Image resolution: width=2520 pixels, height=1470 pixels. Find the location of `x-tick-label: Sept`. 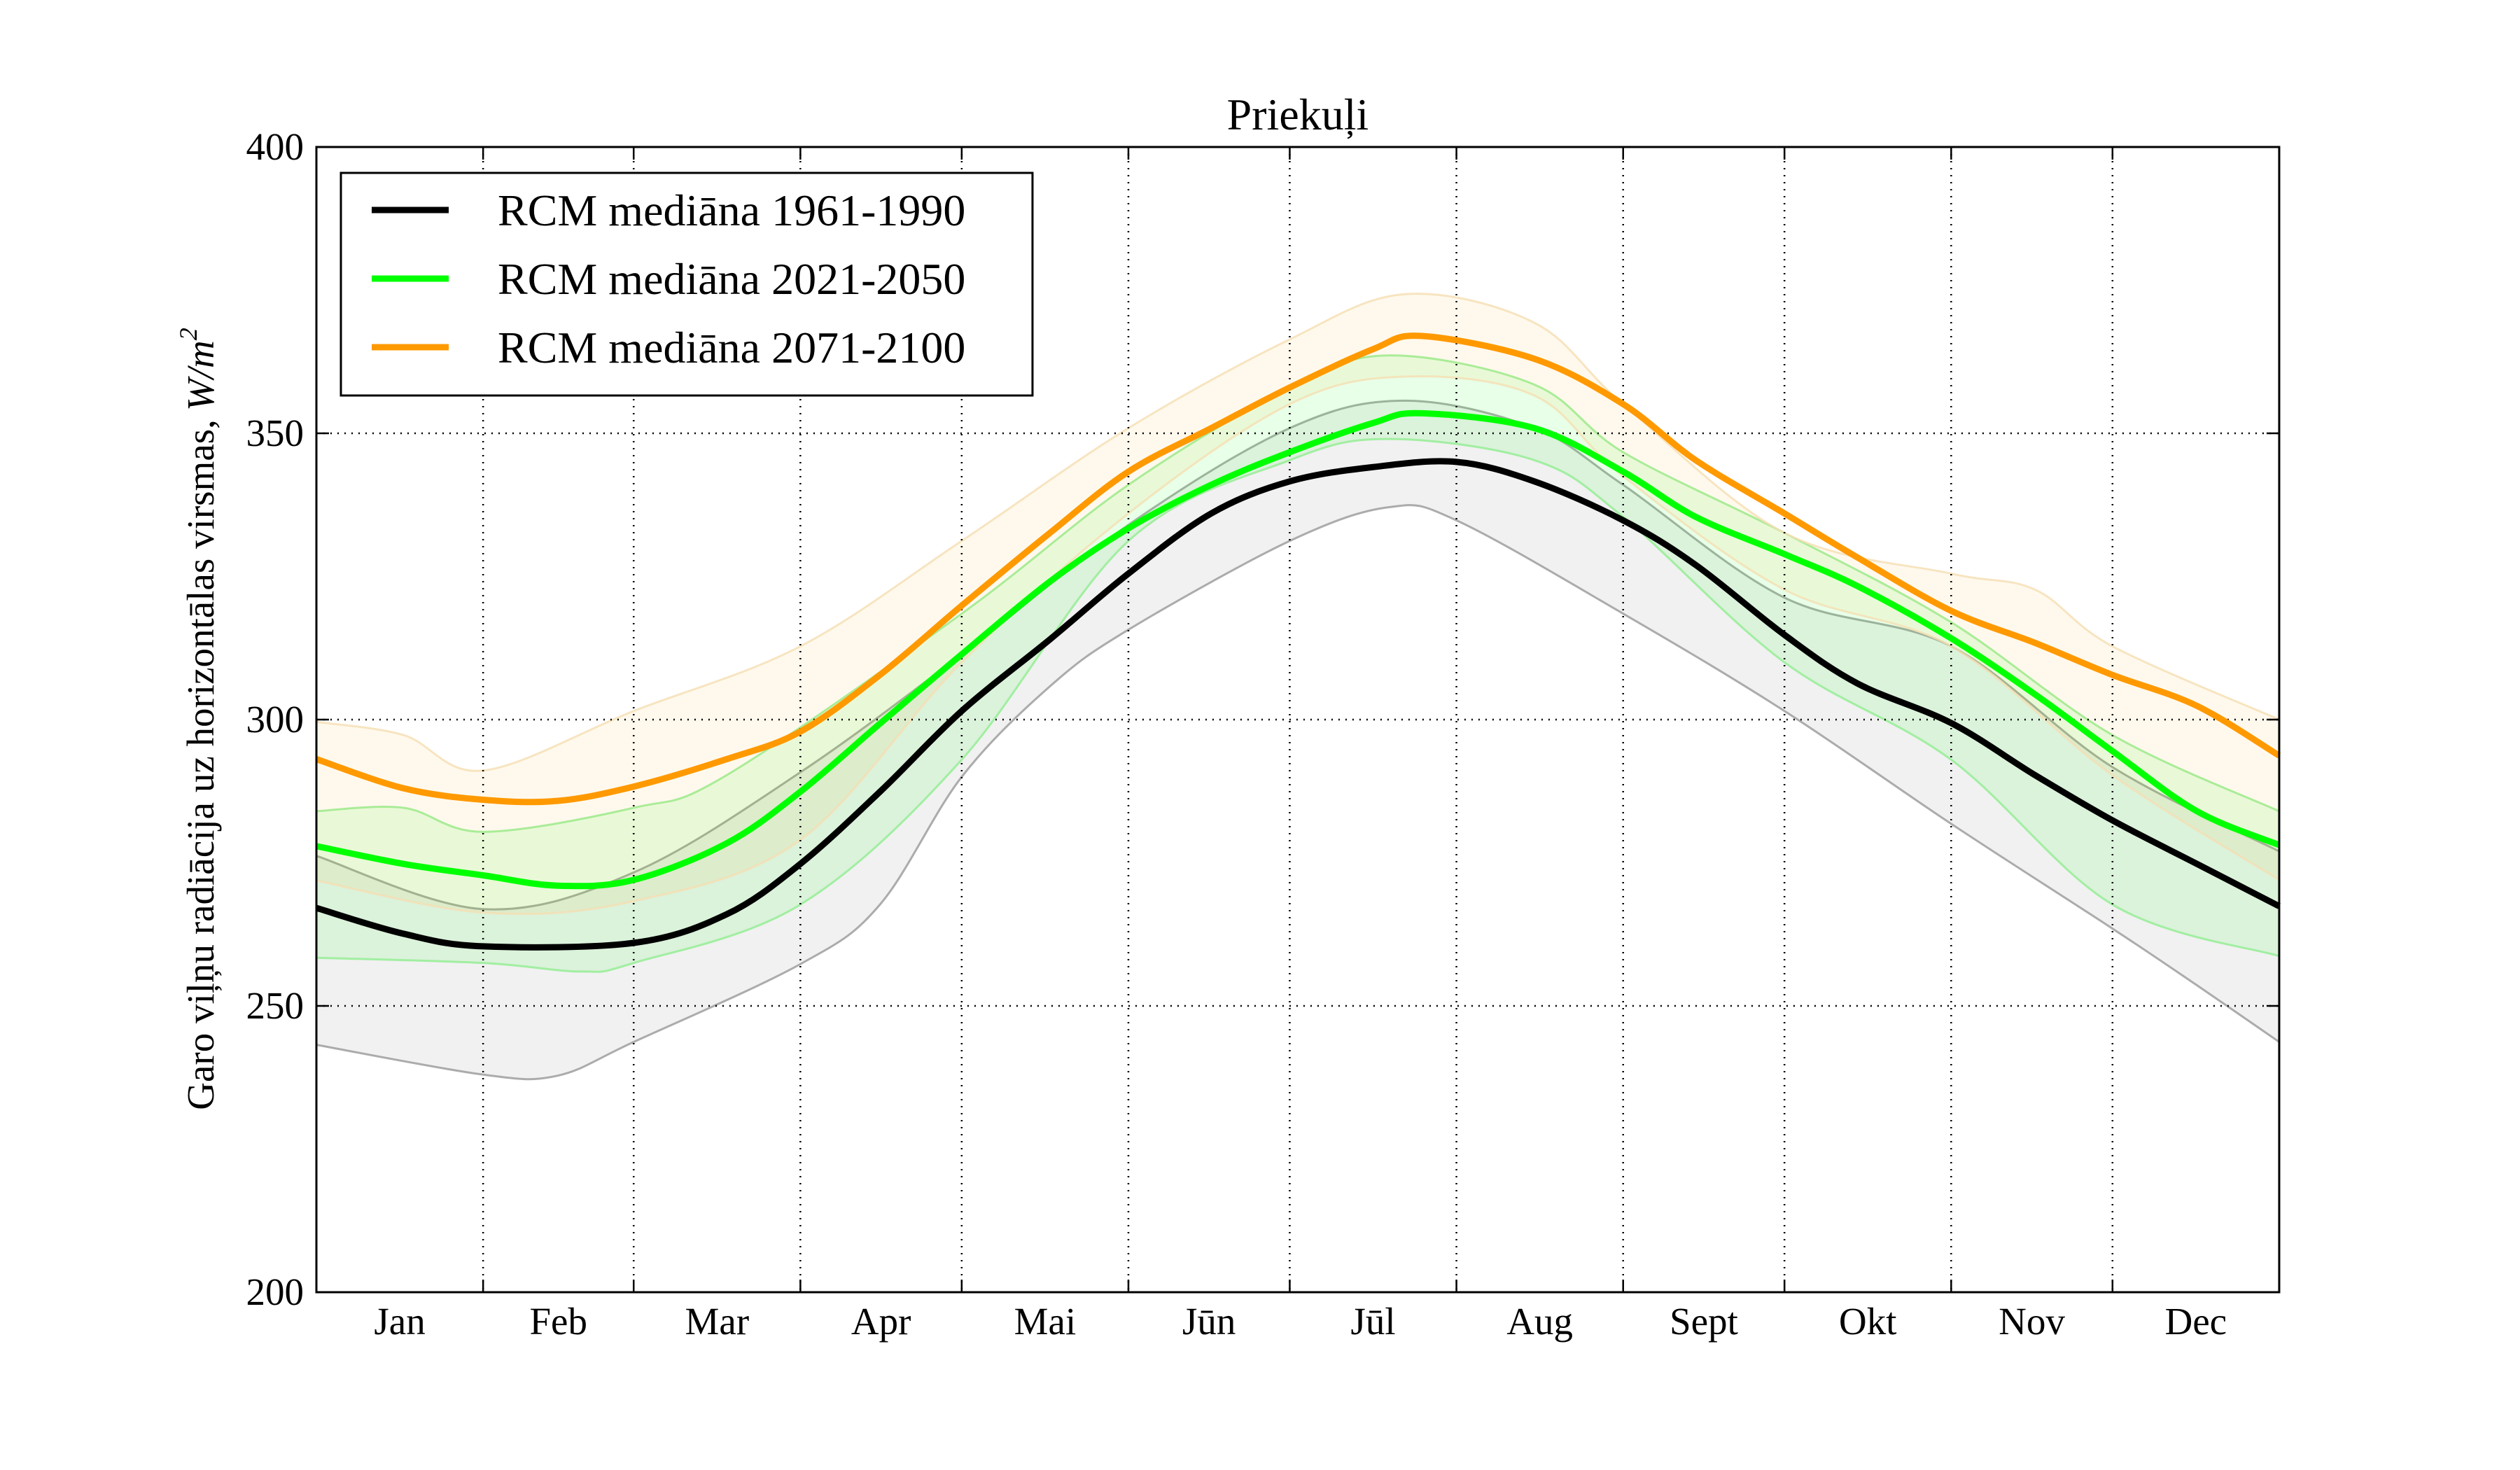

x-tick-label: Sept is located at coordinates (1704, 1321).